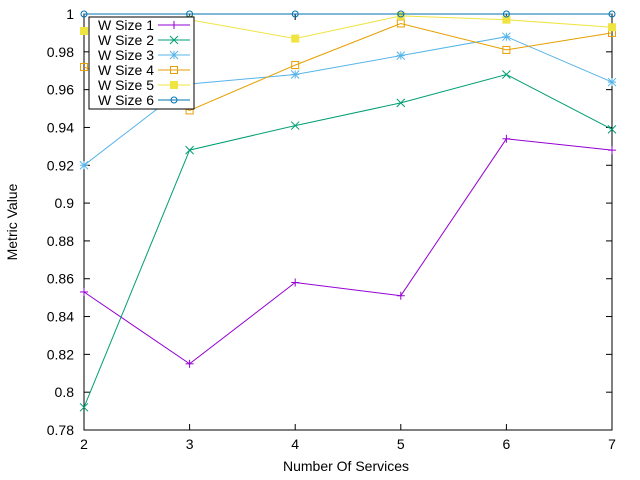 The image size is (640, 480). I want to click on x-tick-label: 6, so click(507, 444).